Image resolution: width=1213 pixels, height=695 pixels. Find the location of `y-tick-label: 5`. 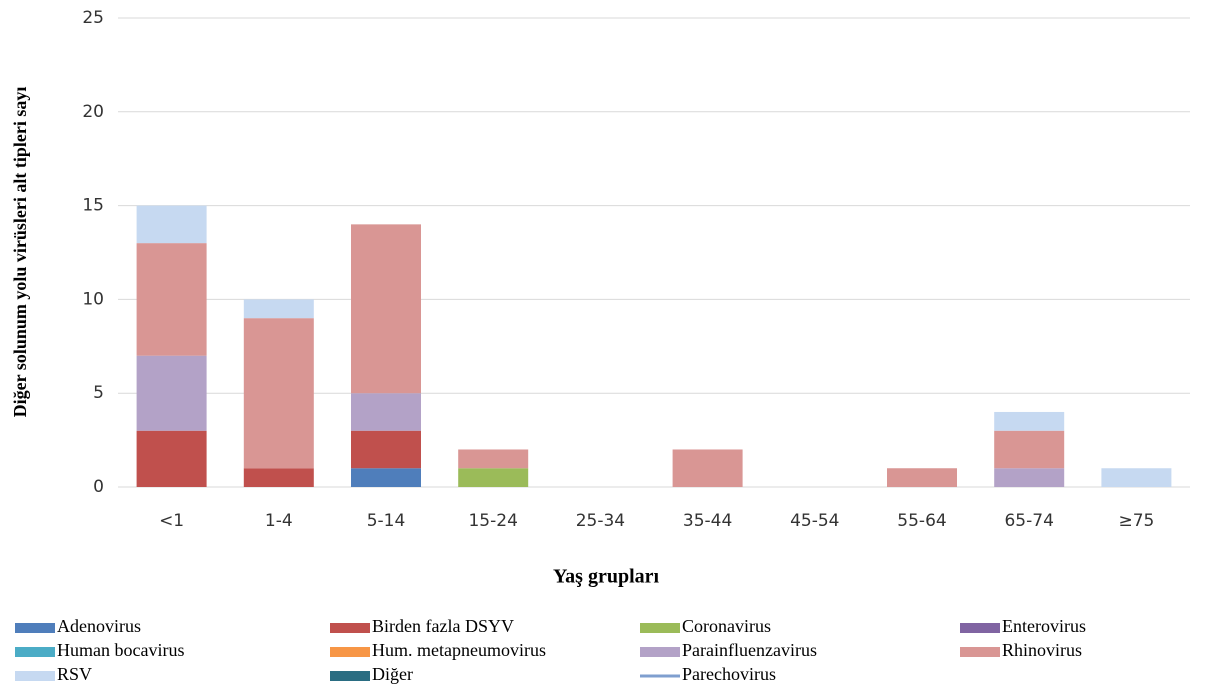

y-tick-label: 5 is located at coordinates (98, 393).